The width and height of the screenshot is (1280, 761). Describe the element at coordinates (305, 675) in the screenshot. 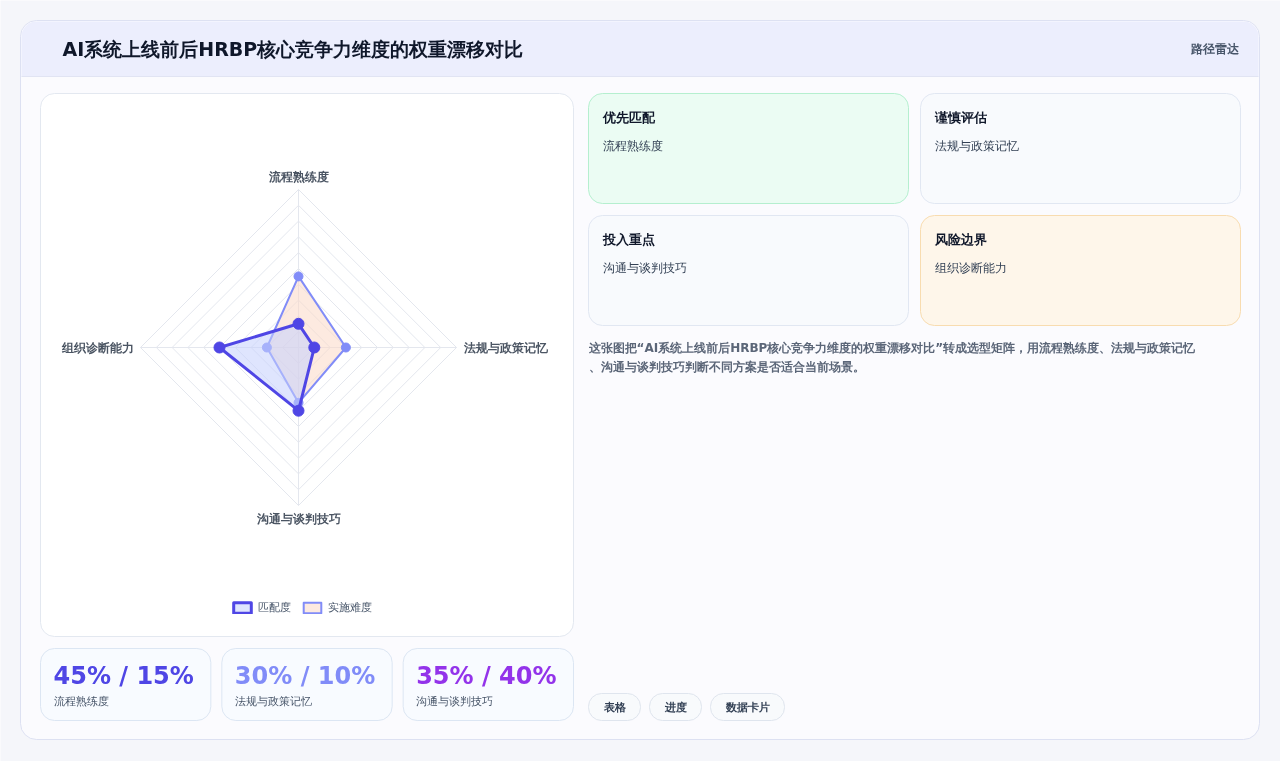

I see `text: 30% / 10%` at that location.